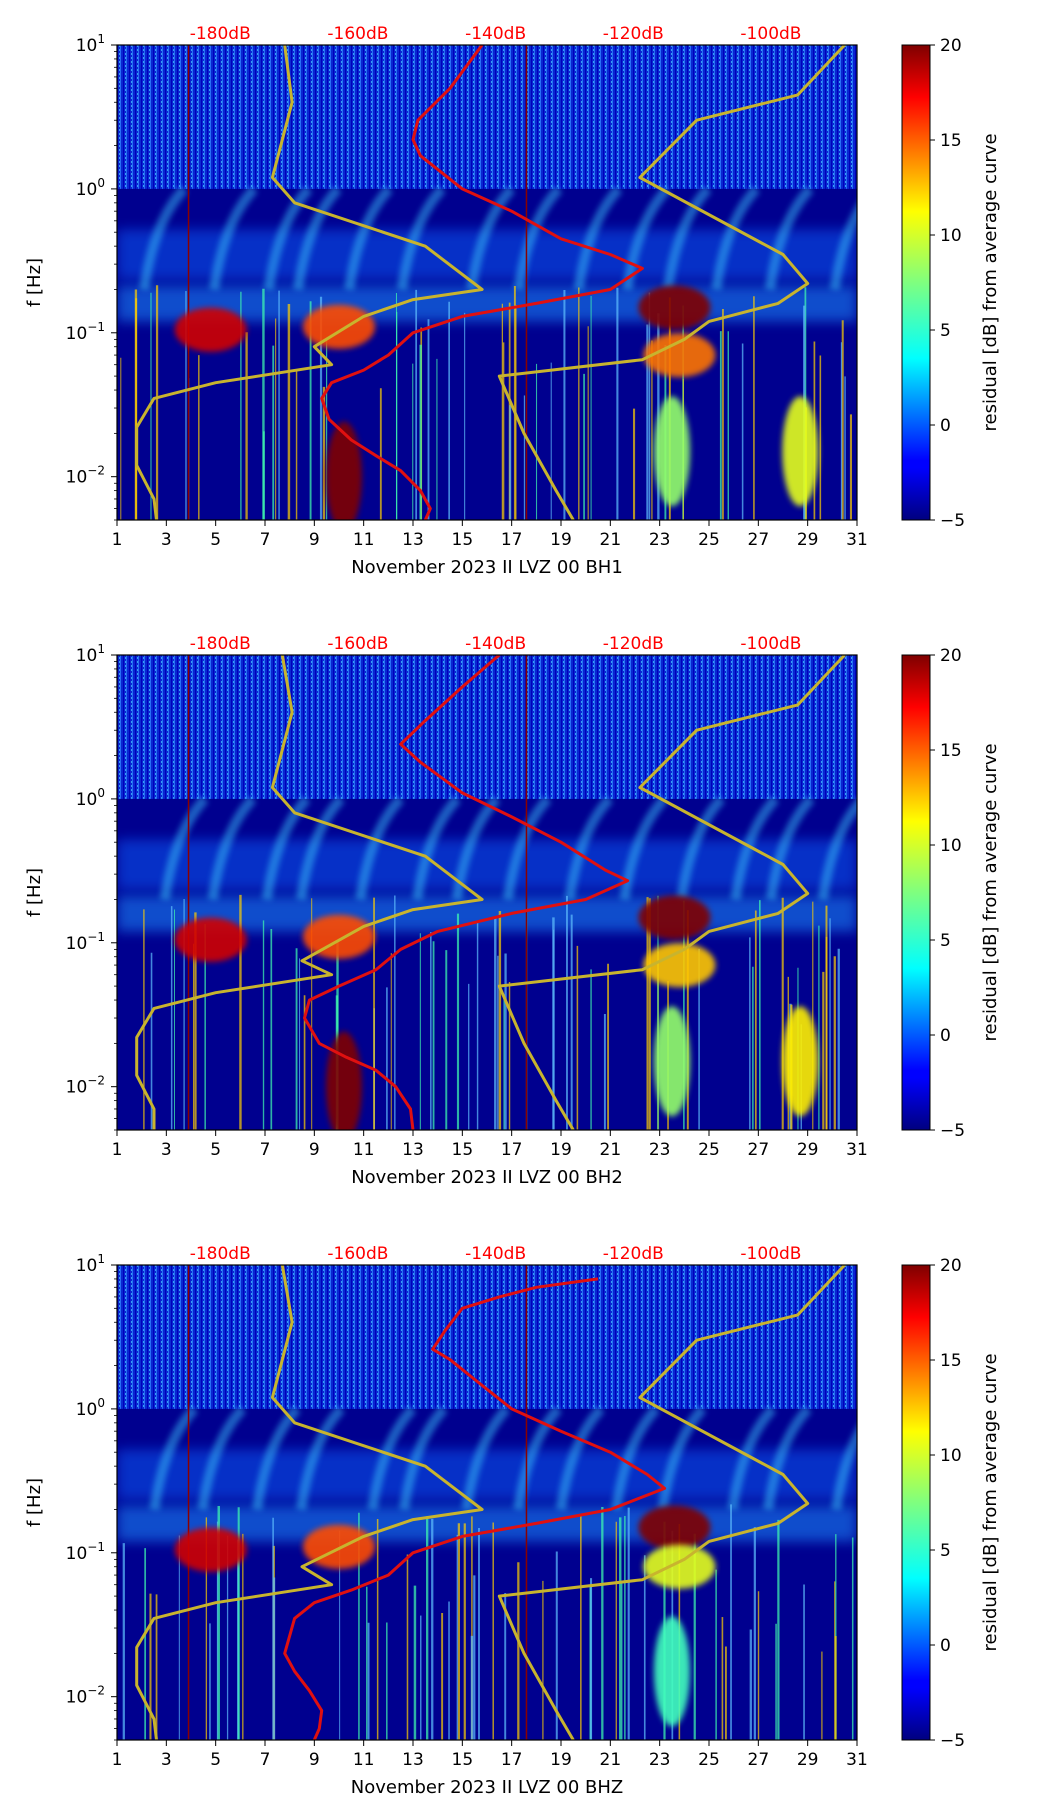  What do you see at coordinates (990, 892) in the screenshot?
I see `colorbar-label: residual [dB] from average curve` at bounding box center [990, 892].